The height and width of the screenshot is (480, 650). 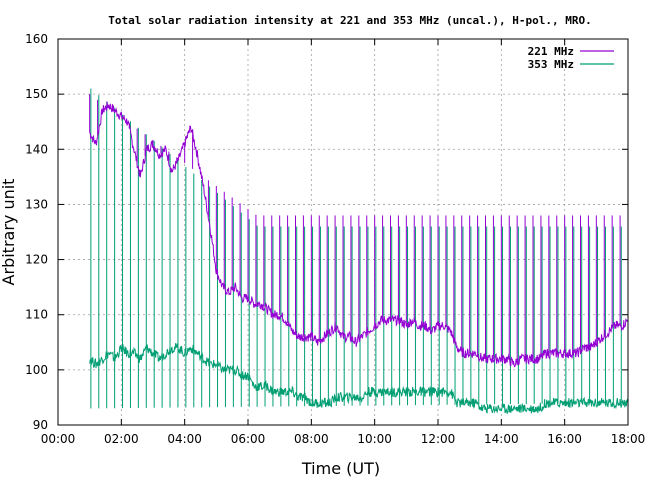 What do you see at coordinates (374, 439) in the screenshot?
I see `x-tick-label: 10:00` at bounding box center [374, 439].